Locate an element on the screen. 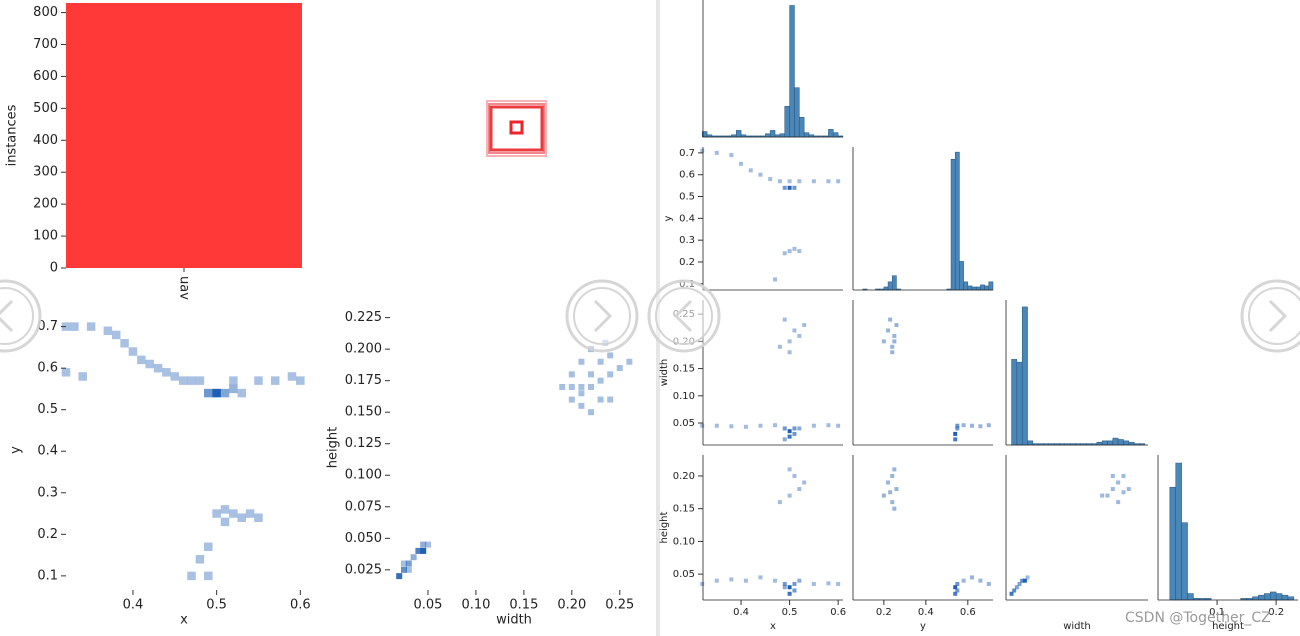  y-tick-label: 0.050 is located at coordinates (363, 538).